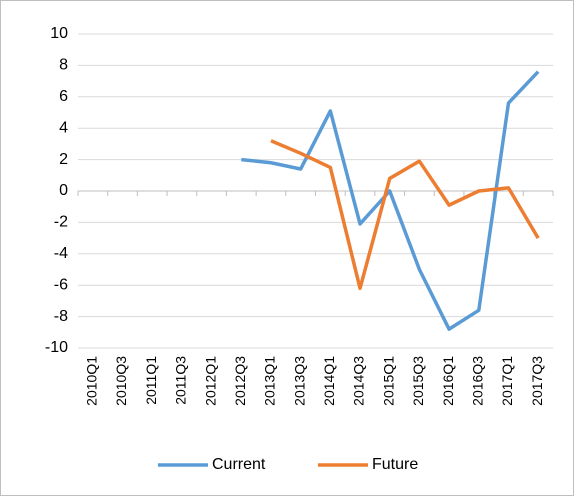 The width and height of the screenshot is (575, 497). I want to click on y-tick-label: 2, so click(63, 159).